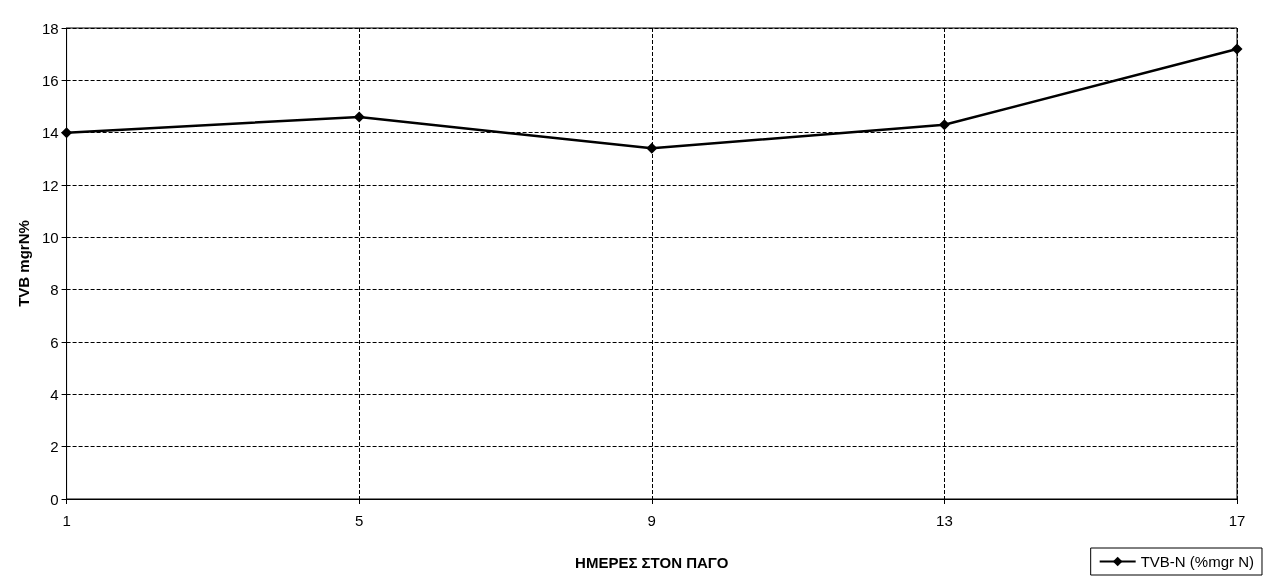 The height and width of the screenshot is (585, 1276). What do you see at coordinates (50, 185) in the screenshot?
I see `y-tick-label: 12` at bounding box center [50, 185].